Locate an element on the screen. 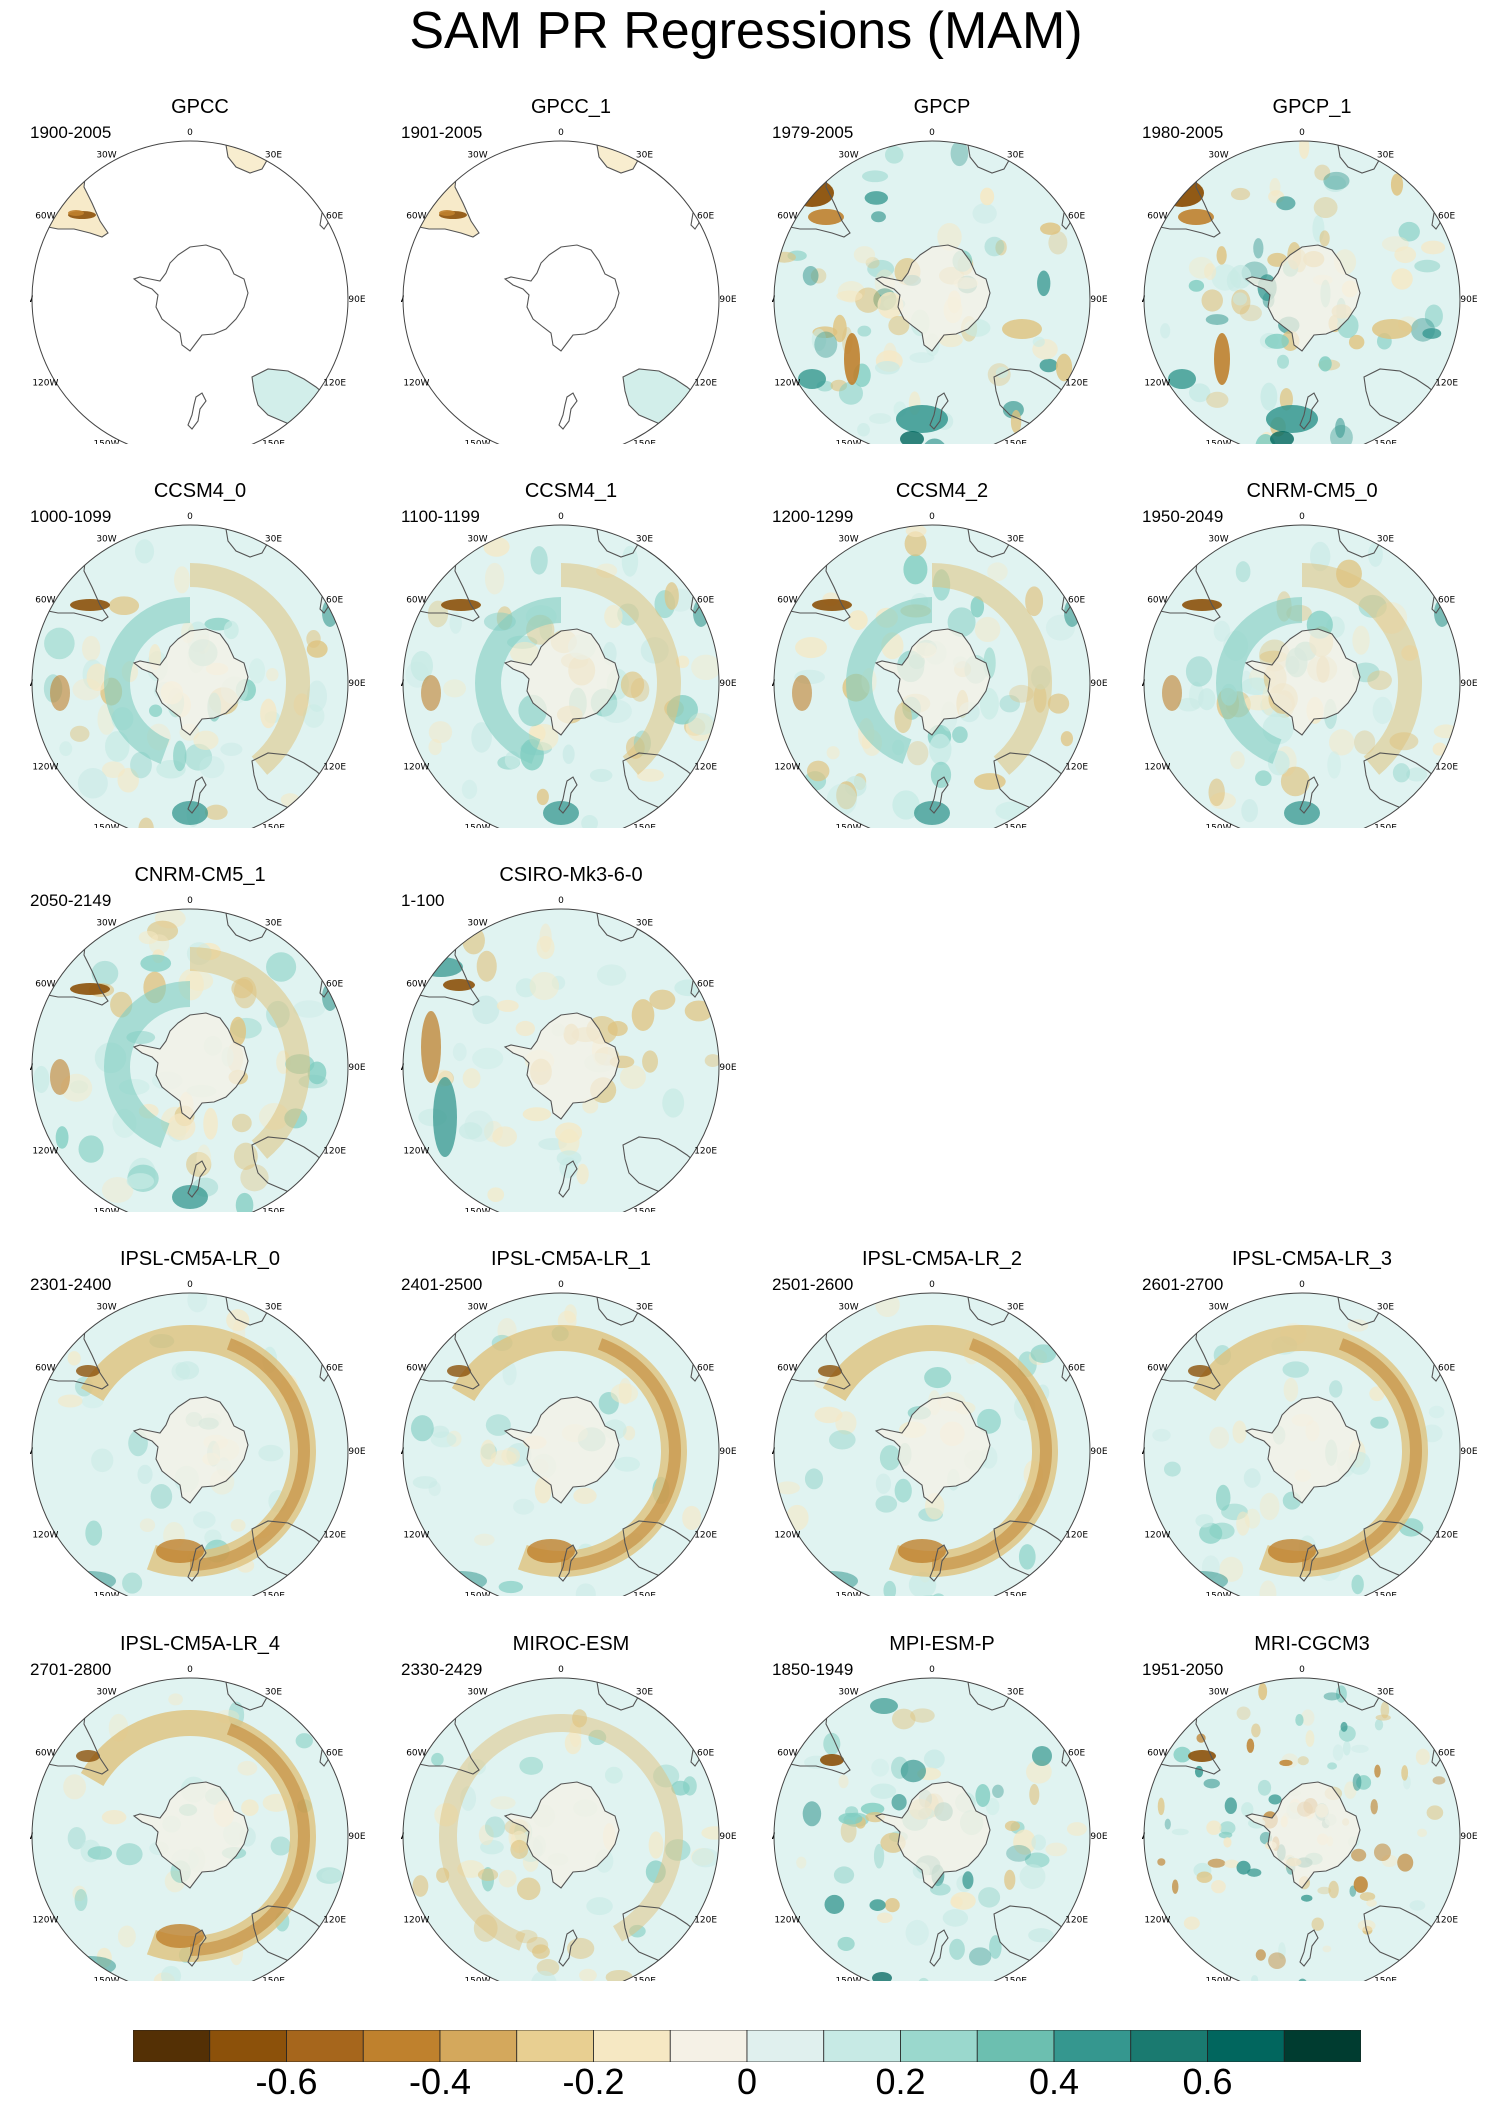 The height and width of the screenshot is (2110, 1492). longitude-label: 30E is located at coordinates (644, 155).